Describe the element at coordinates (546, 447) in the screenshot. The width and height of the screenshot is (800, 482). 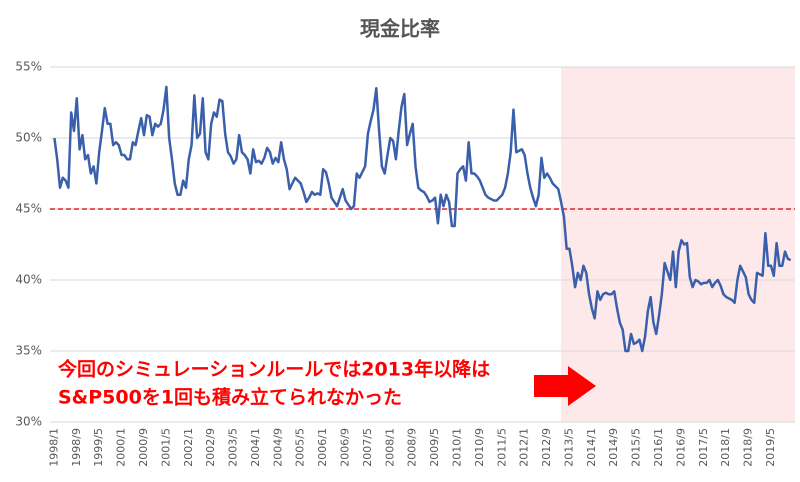
I see `x-tick-label: 2012/9` at that location.